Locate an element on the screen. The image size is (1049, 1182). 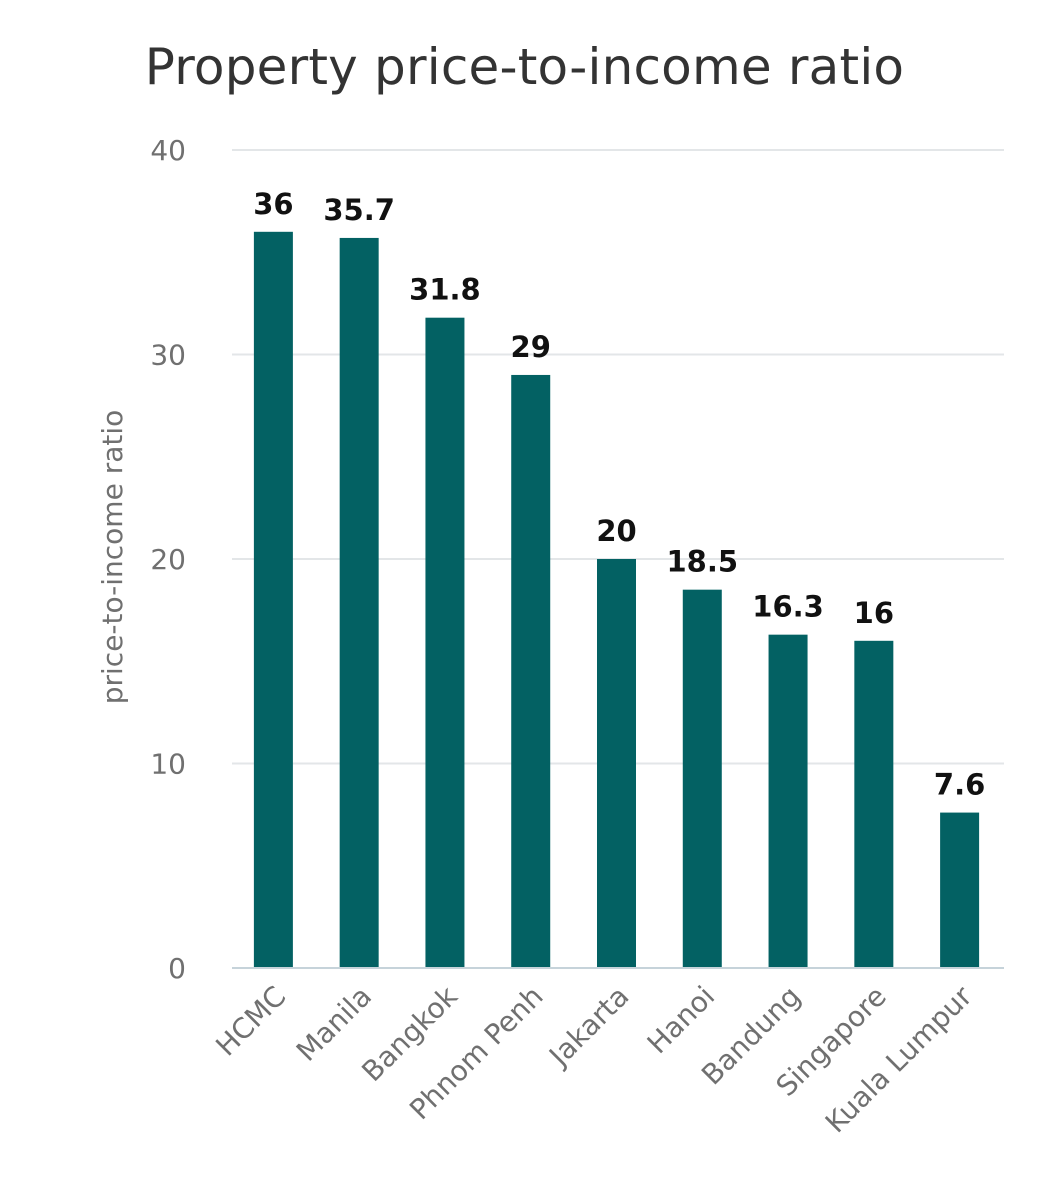
value-label: 7.6 is located at coordinates (959, 785).